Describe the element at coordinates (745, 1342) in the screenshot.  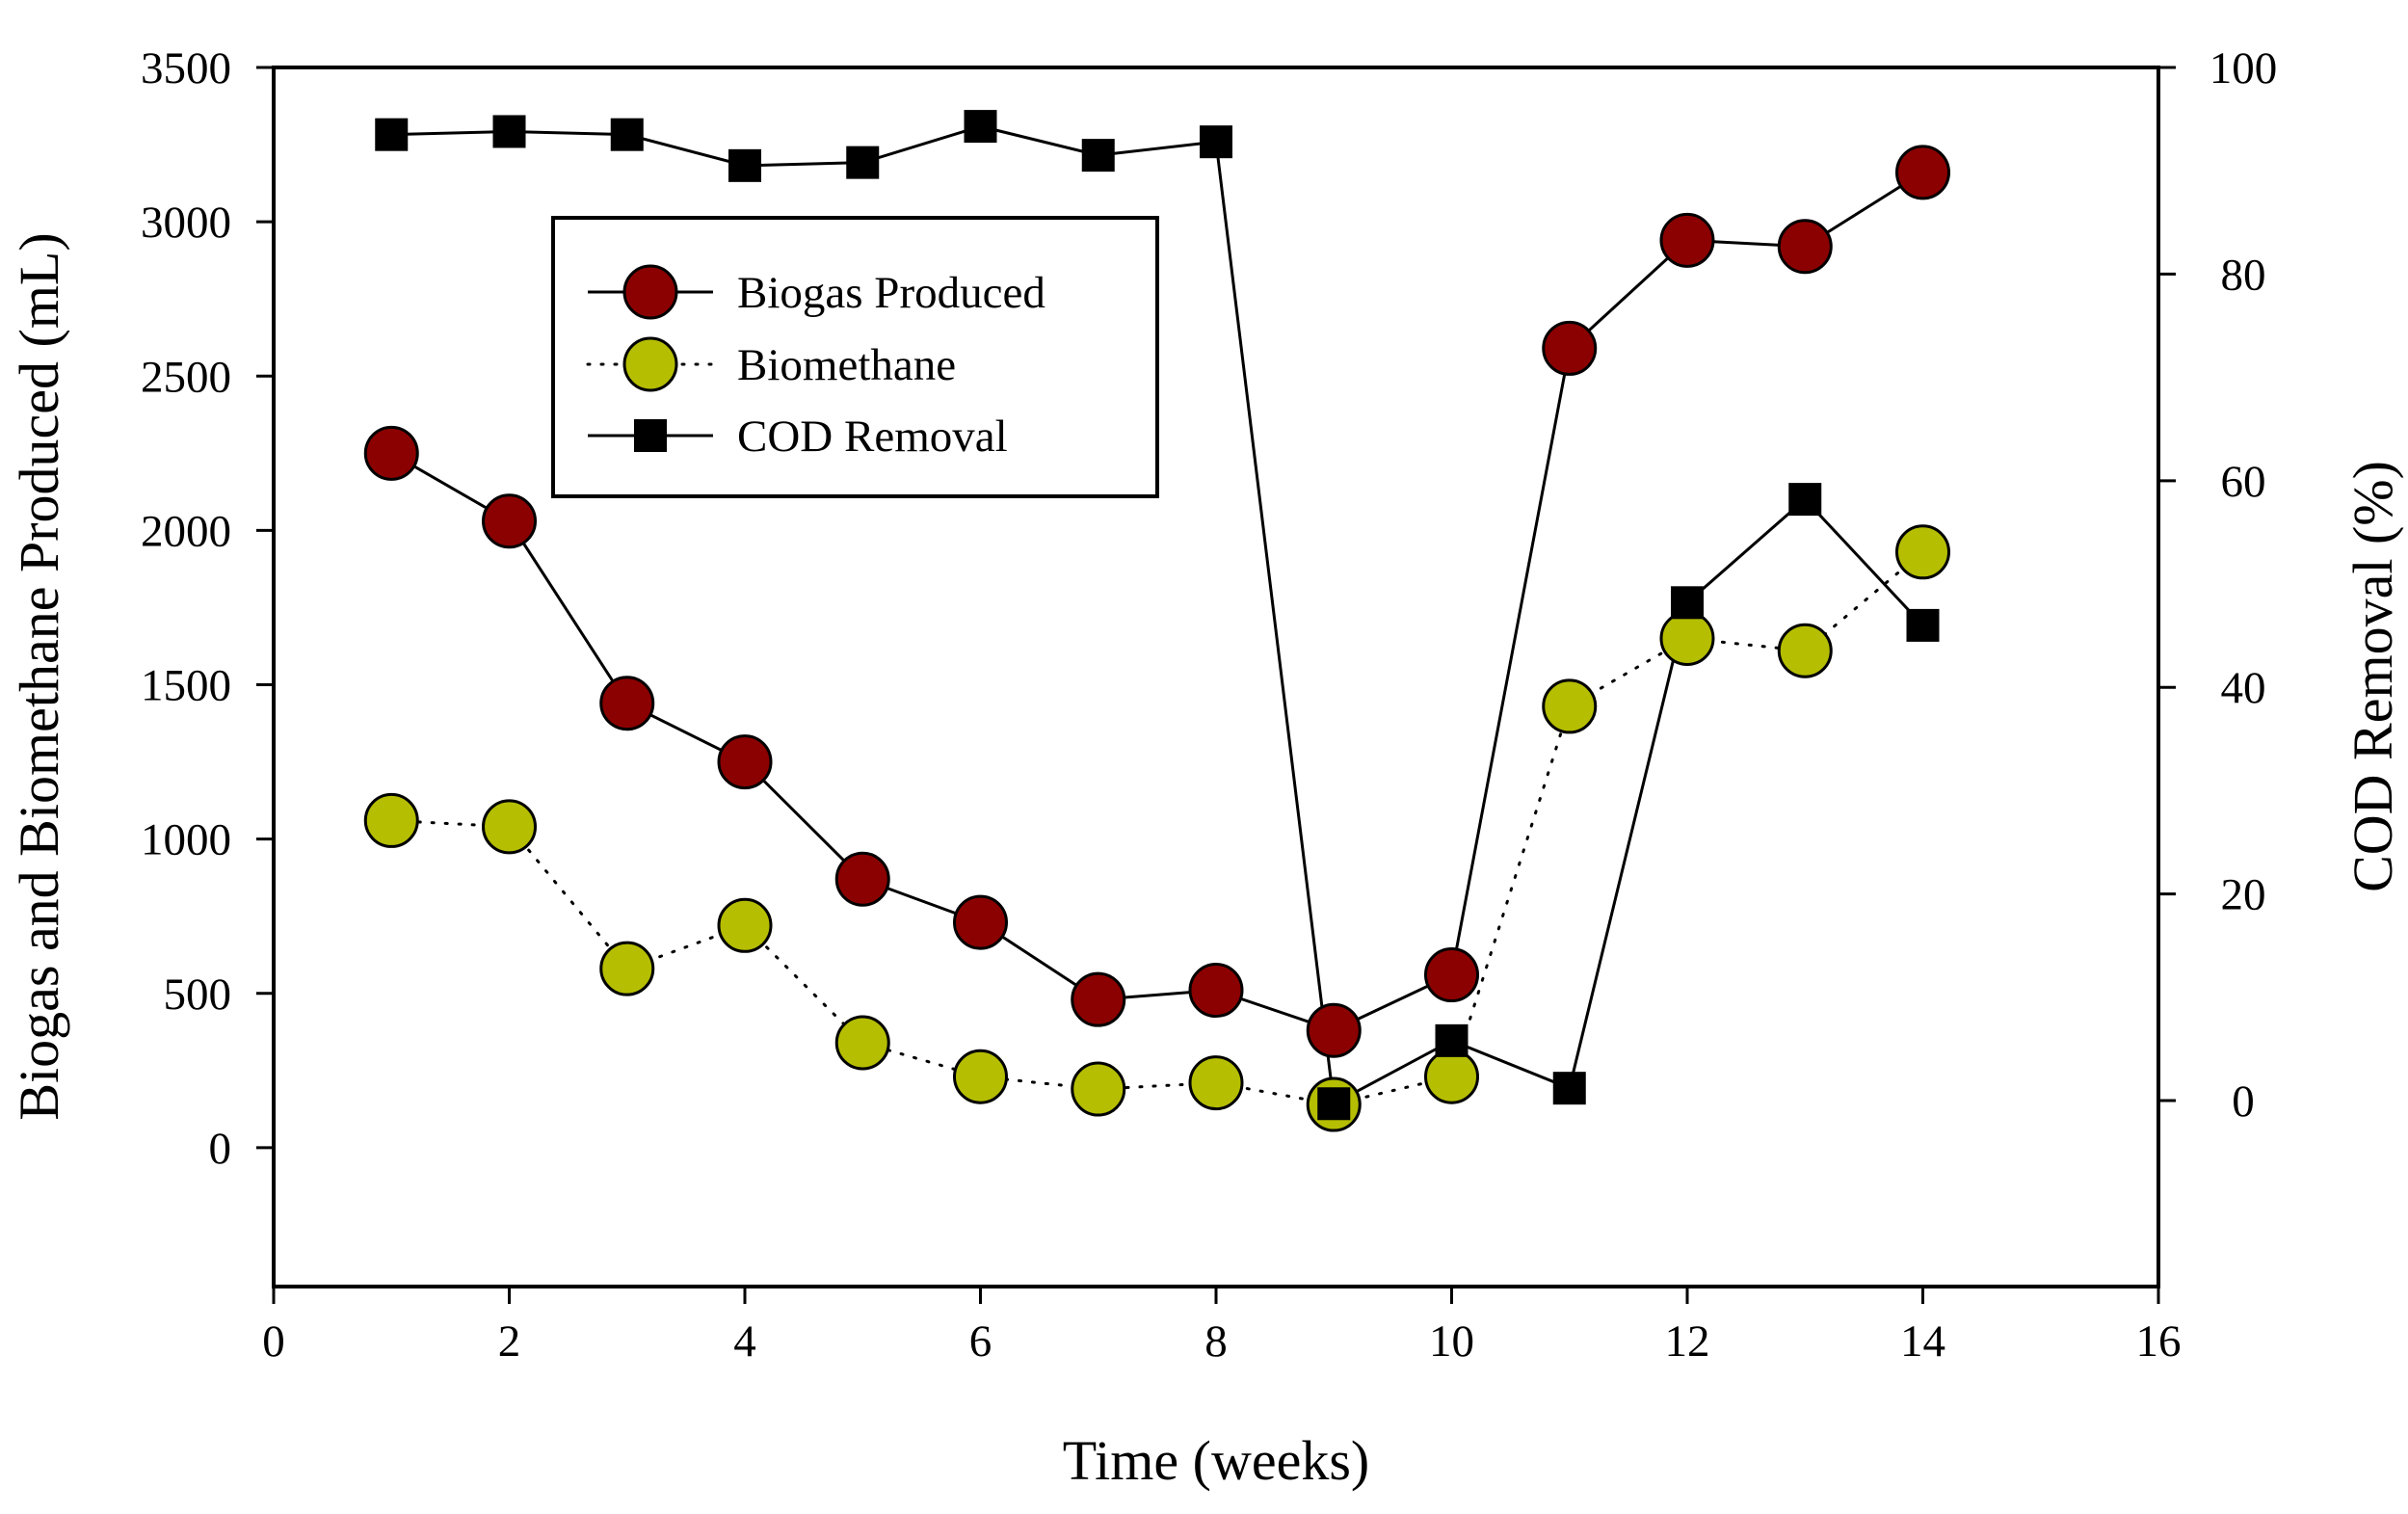
I see `x-tick-label: 4` at that location.